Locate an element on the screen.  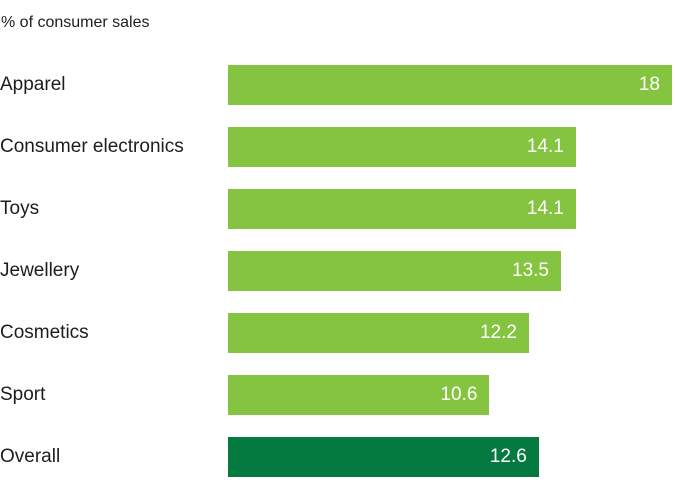
category-label: Toys is located at coordinates (20, 208).